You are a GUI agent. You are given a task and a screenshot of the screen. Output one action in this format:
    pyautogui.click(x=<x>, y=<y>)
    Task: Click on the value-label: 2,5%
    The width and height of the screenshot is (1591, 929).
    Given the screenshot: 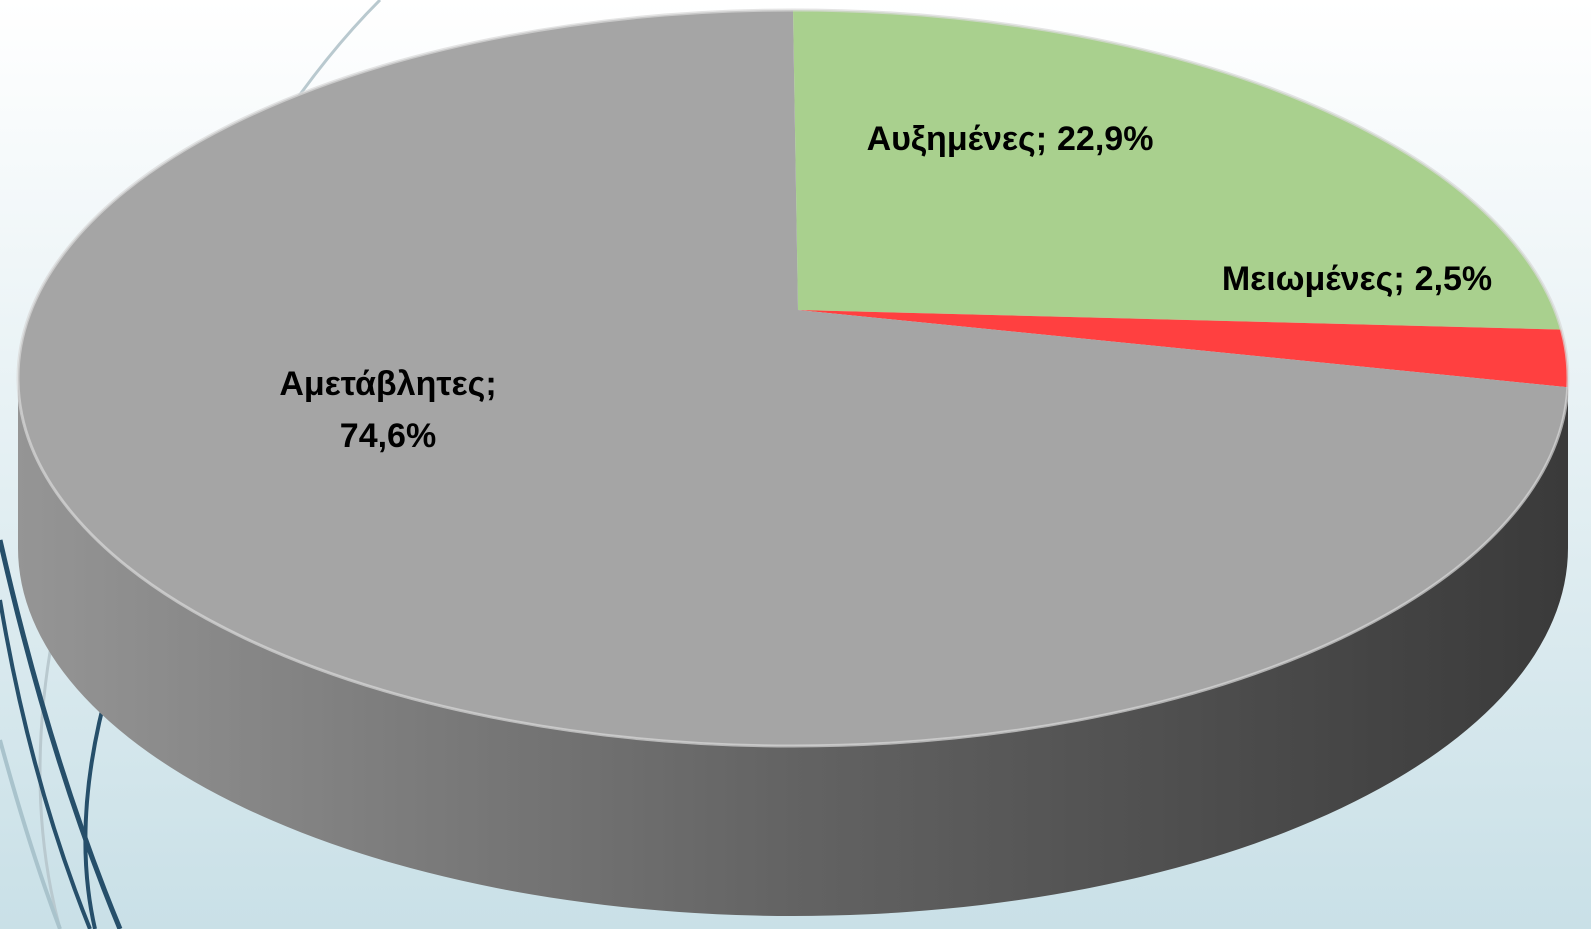 What is the action you would take?
    pyautogui.click(x=1454, y=279)
    